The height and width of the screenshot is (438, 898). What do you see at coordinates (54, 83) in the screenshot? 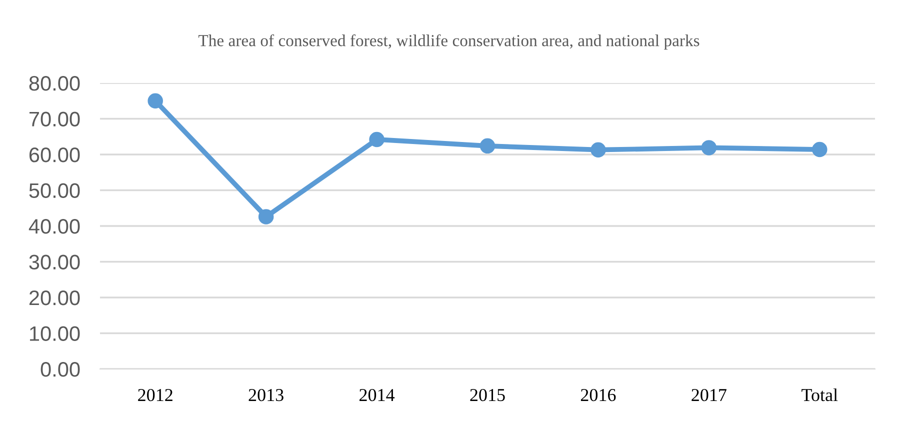
I see `y-tick-label: 80.00` at bounding box center [54, 83].